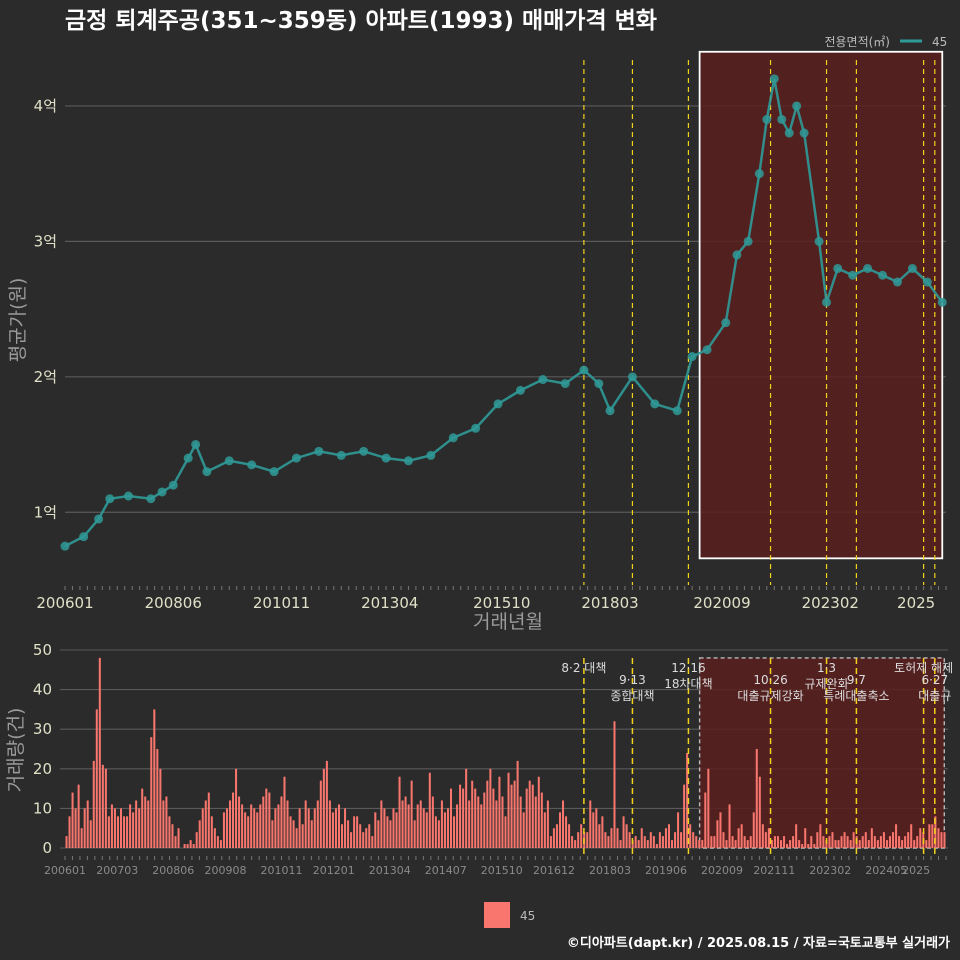 This screenshot has width=960, height=960. I want to click on volume-policy-annotation: 18차대책, so click(688, 683).